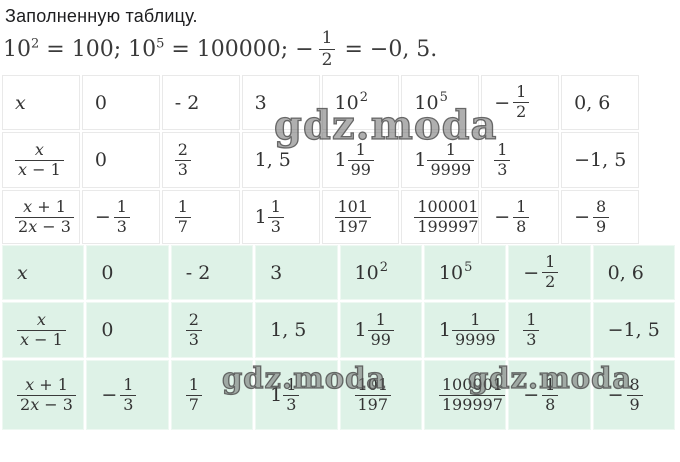 The height and width of the screenshot is (462, 680). I want to click on formula-line: 102 = 100; 105 = 100000; −1 2 = −0, 5., so click(220, 49).